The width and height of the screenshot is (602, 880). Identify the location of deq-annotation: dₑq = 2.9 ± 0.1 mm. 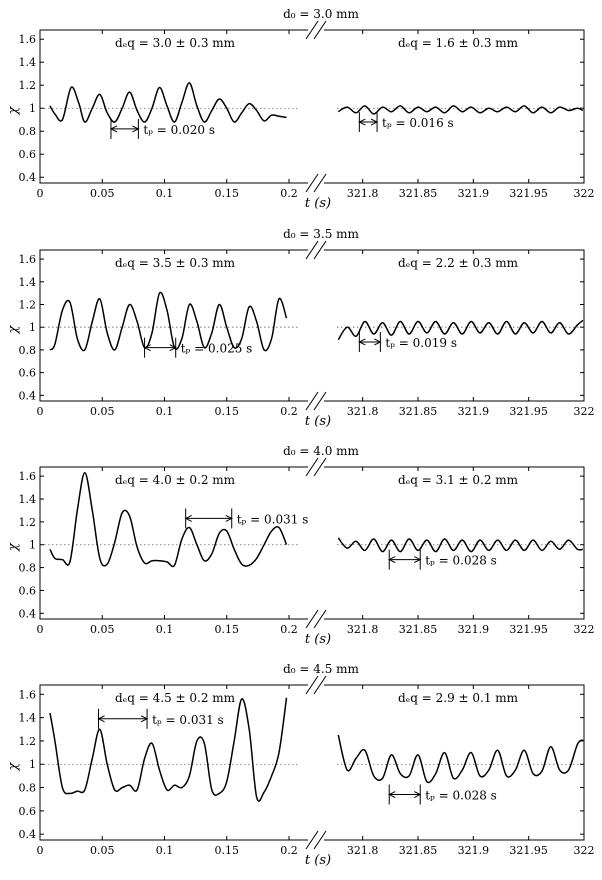
(458, 698).